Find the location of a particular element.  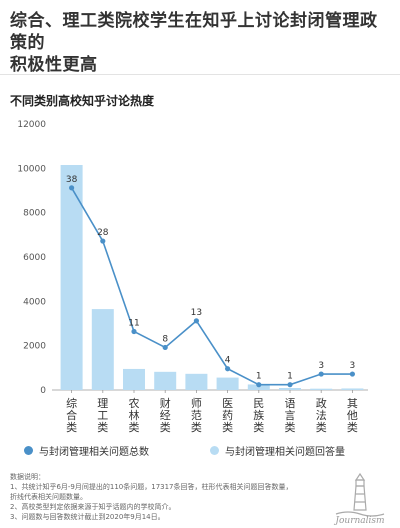

x-tick-label: 工 is located at coordinates (102, 415).